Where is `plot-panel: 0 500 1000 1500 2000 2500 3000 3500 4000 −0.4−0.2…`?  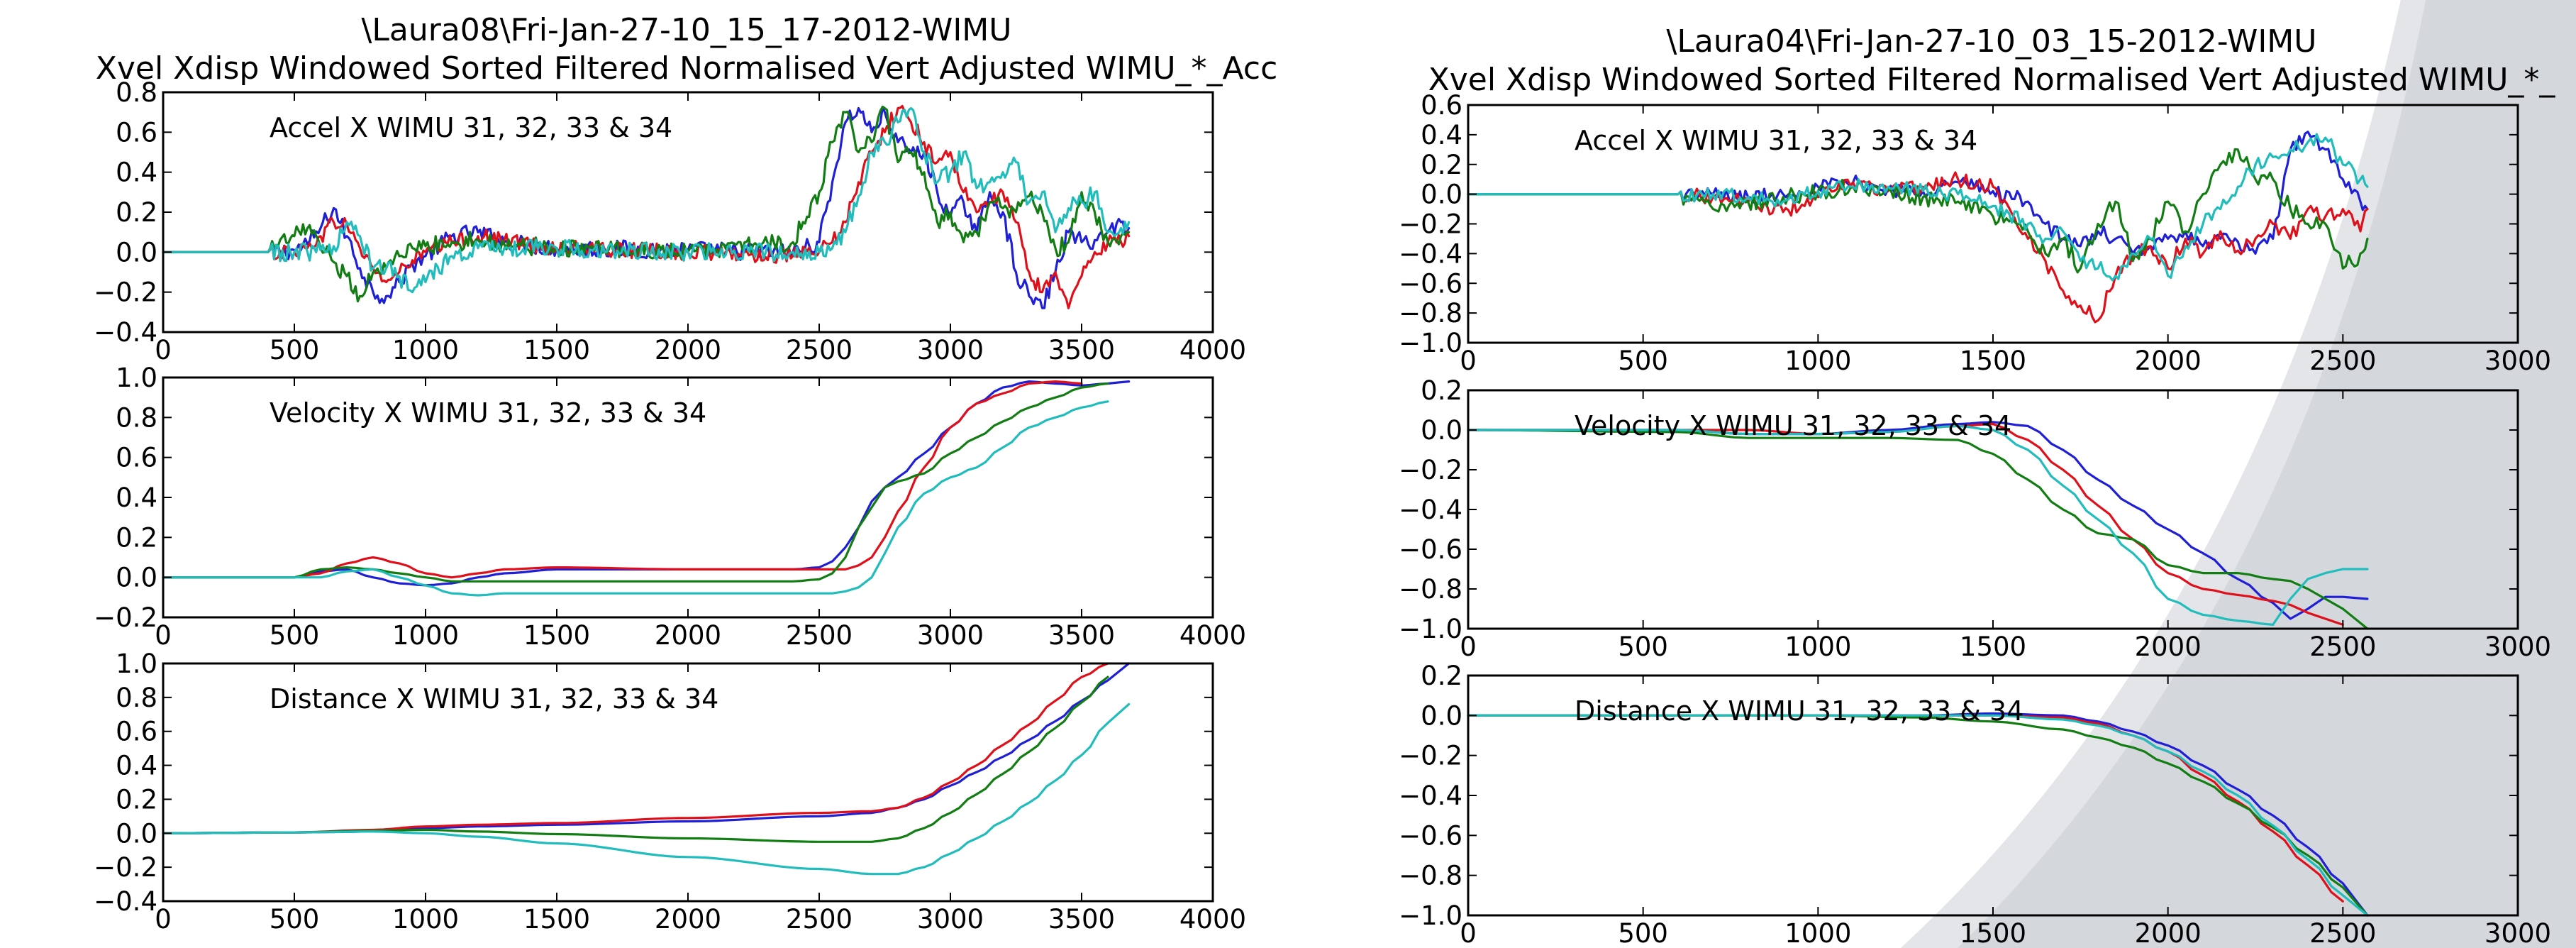 plot-panel: 0 500 1000 1500 2000 2500 3000 3500 4000 −0.4−0.2… is located at coordinates (670, 792).